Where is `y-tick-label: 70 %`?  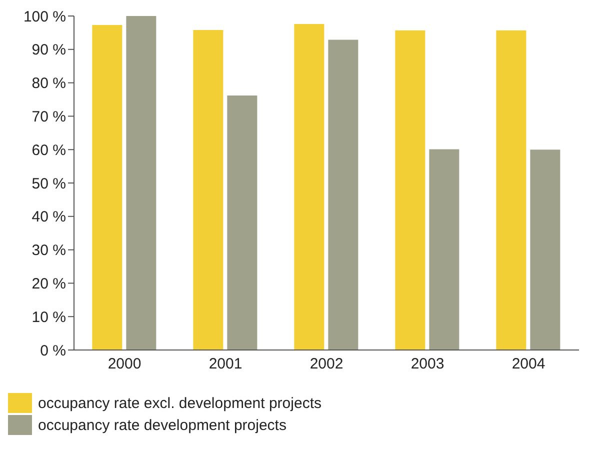
y-tick-label: 70 % is located at coordinates (49, 117).